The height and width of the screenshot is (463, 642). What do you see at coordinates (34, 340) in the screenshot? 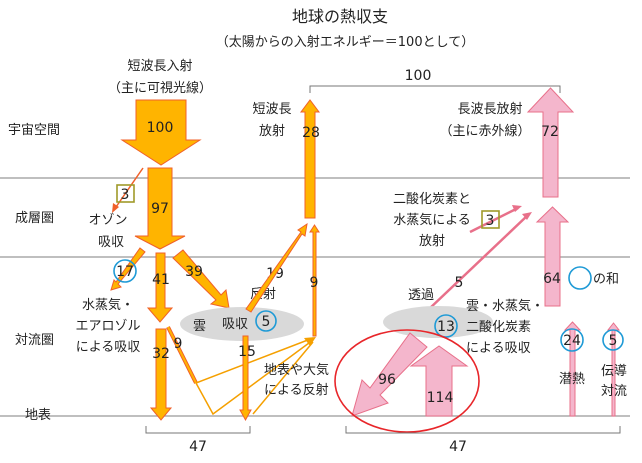
I see `layer-troposphere: 対流圏` at bounding box center [34, 340].